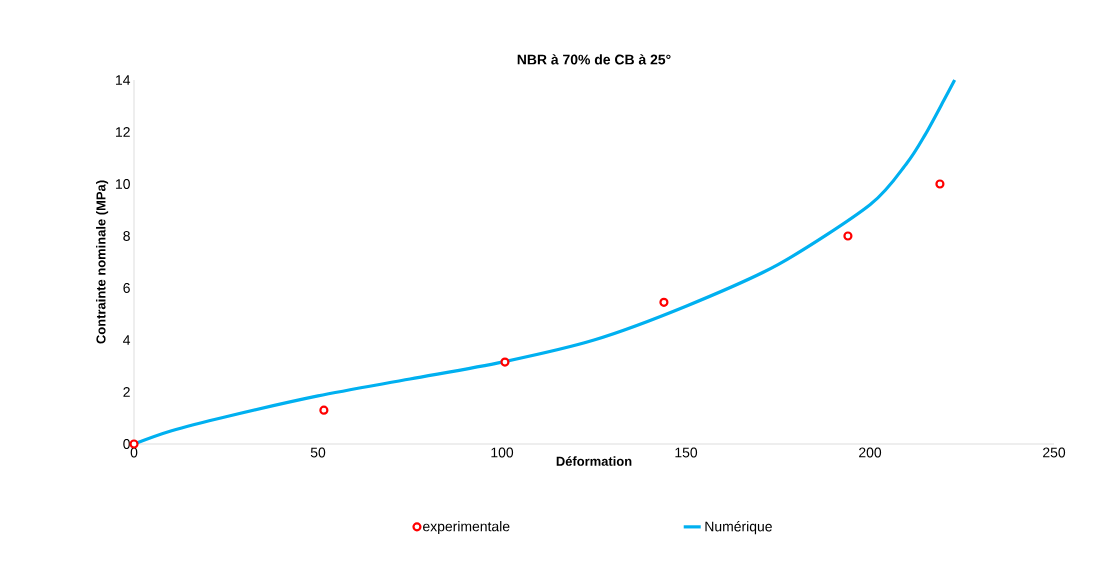  I want to click on x-tick-label: 200, so click(870, 452).